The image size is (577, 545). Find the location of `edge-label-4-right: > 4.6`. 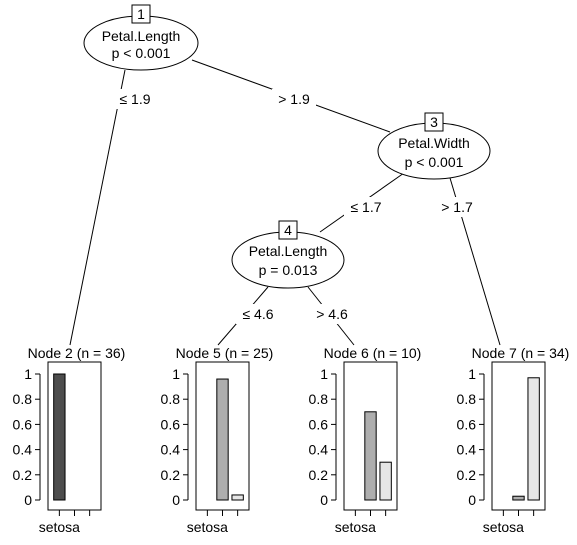

edge-label-4-right: > 4.6 is located at coordinates (332, 314).